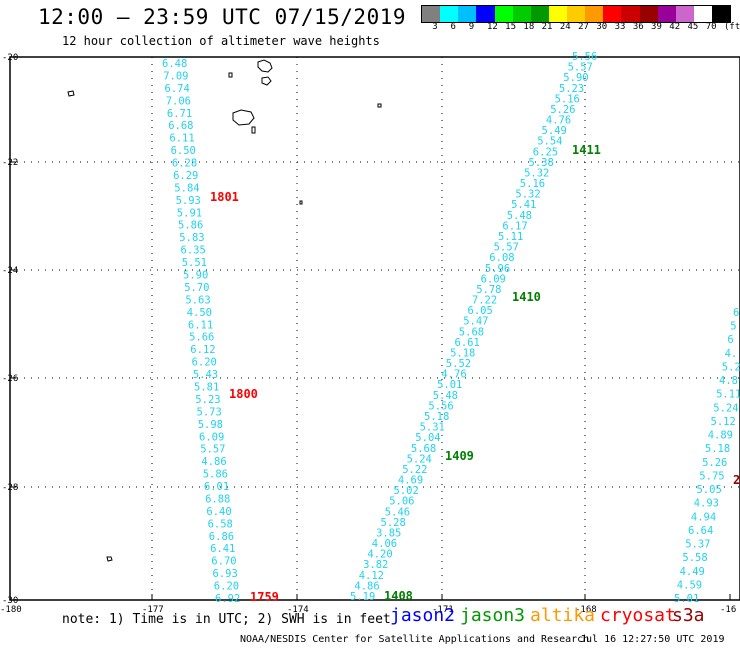 Image resolution: width=740 pixels, height=650 pixels. What do you see at coordinates (717, 449) in the screenshot?
I see `wave-height-value: 5.18` at bounding box center [717, 449].